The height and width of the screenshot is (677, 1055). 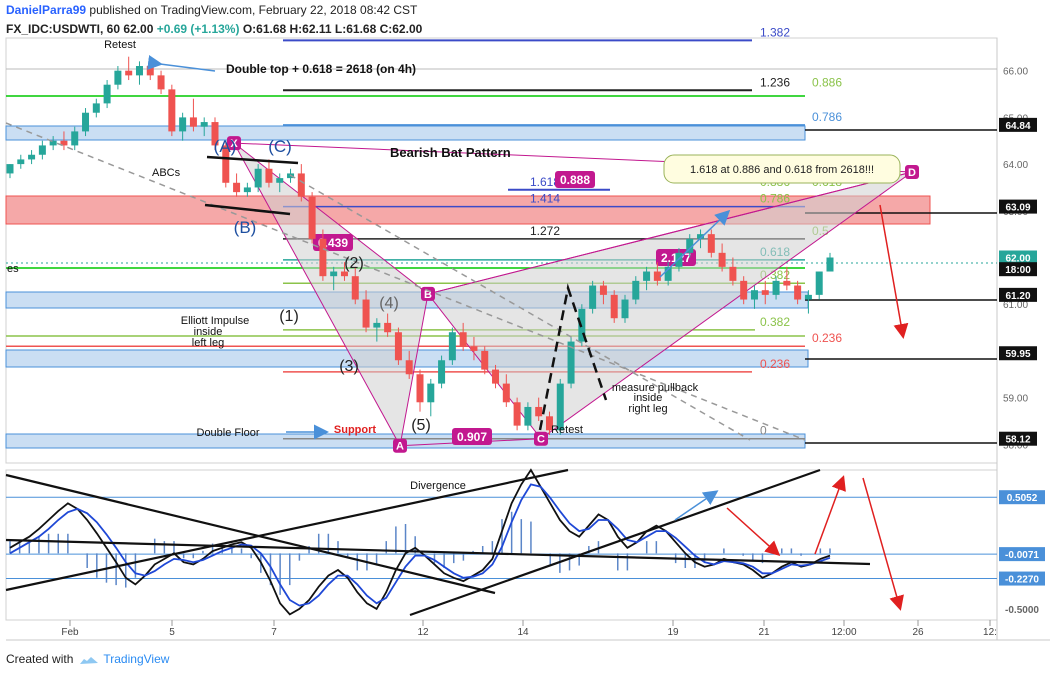 What do you see at coordinates (215, 321) in the screenshot?
I see `annotation-text: Elliott Impulse` at bounding box center [215, 321].